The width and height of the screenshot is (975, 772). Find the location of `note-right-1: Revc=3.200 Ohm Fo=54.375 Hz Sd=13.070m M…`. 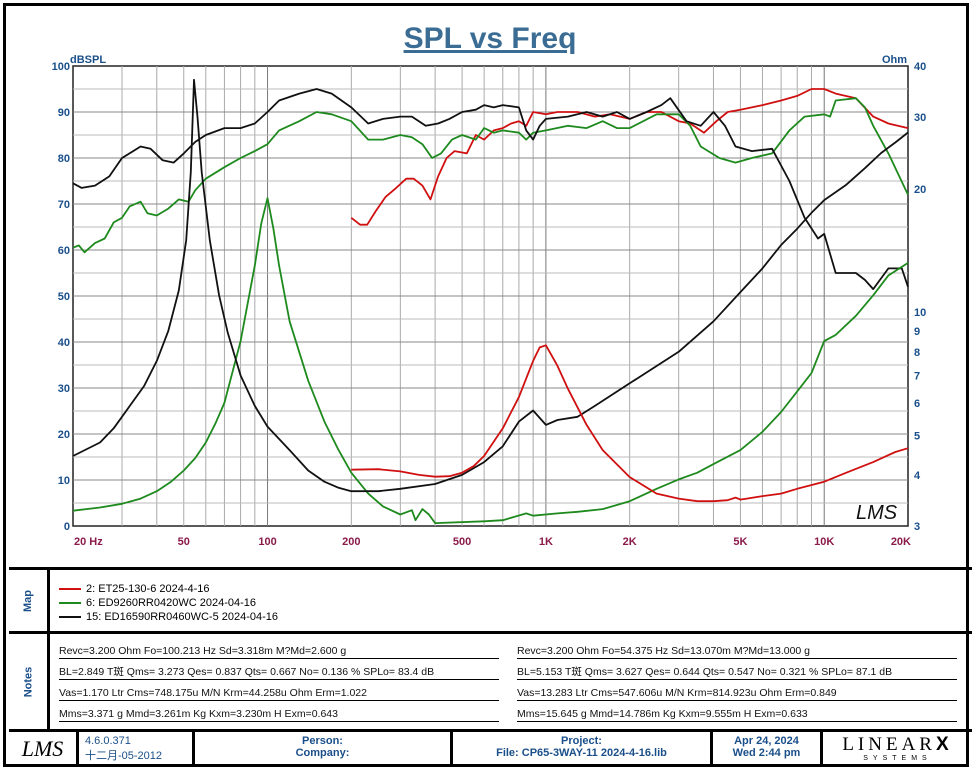

note-right-1: Revc=3.200 Ohm Fo=54.375 Hz Sd=13.070m M… is located at coordinates (737, 652).